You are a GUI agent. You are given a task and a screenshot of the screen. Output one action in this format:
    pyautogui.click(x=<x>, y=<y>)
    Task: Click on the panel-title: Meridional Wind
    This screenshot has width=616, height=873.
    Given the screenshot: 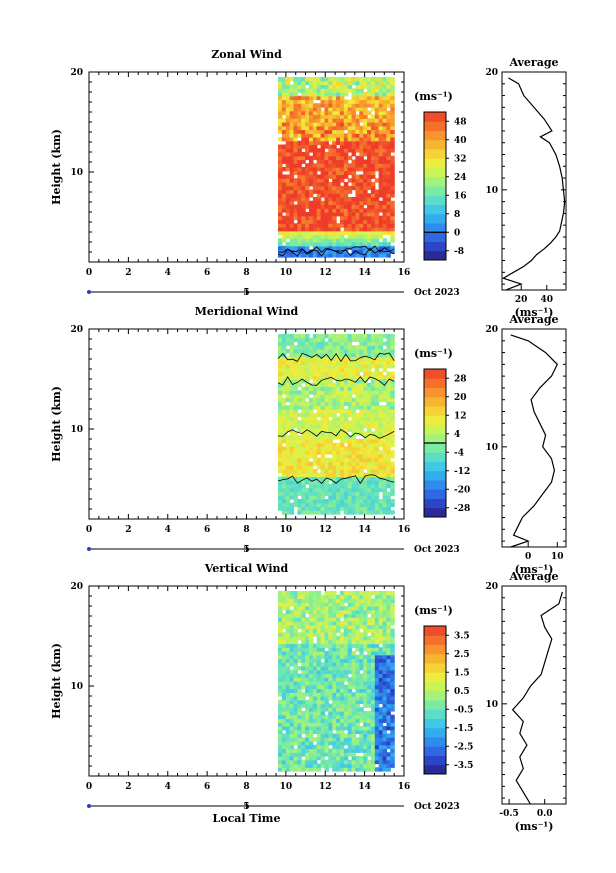 What is the action you would take?
    pyautogui.click(x=247, y=311)
    